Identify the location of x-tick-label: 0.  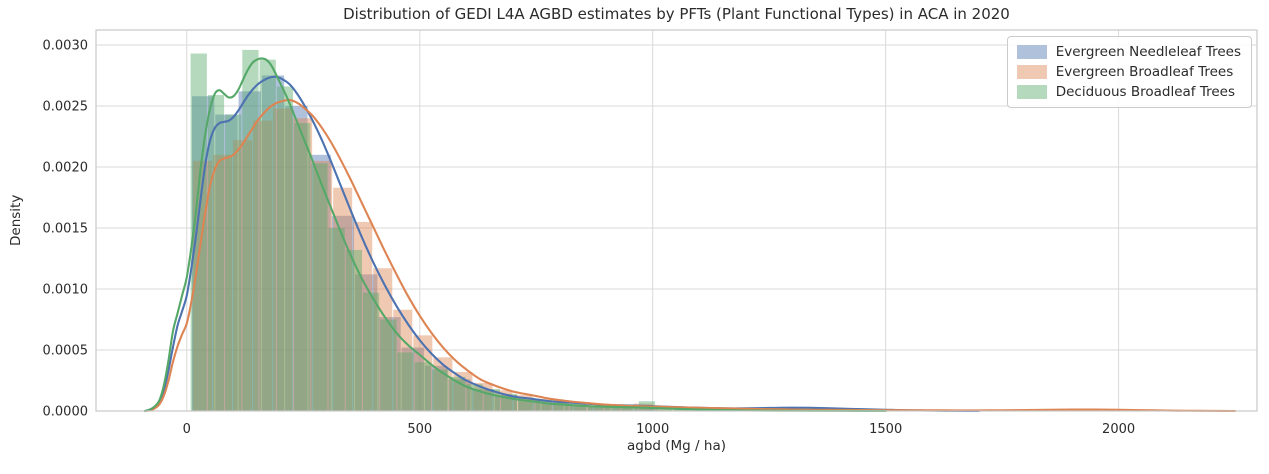
(187, 429).